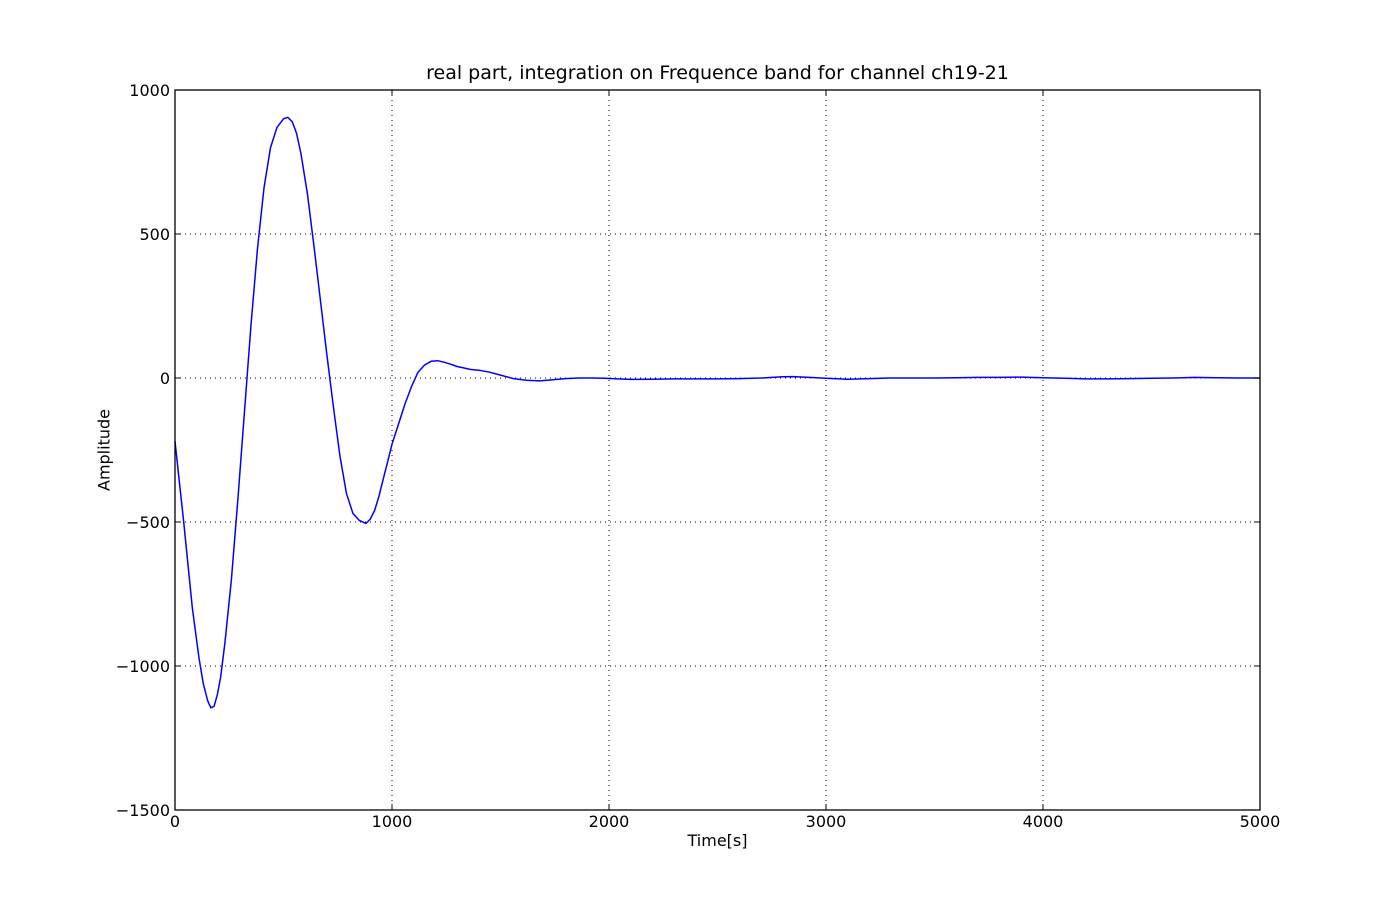 Image resolution: width=1400 pixels, height=900 pixels. What do you see at coordinates (175, 821) in the screenshot?
I see `x-tick-label: 0` at bounding box center [175, 821].